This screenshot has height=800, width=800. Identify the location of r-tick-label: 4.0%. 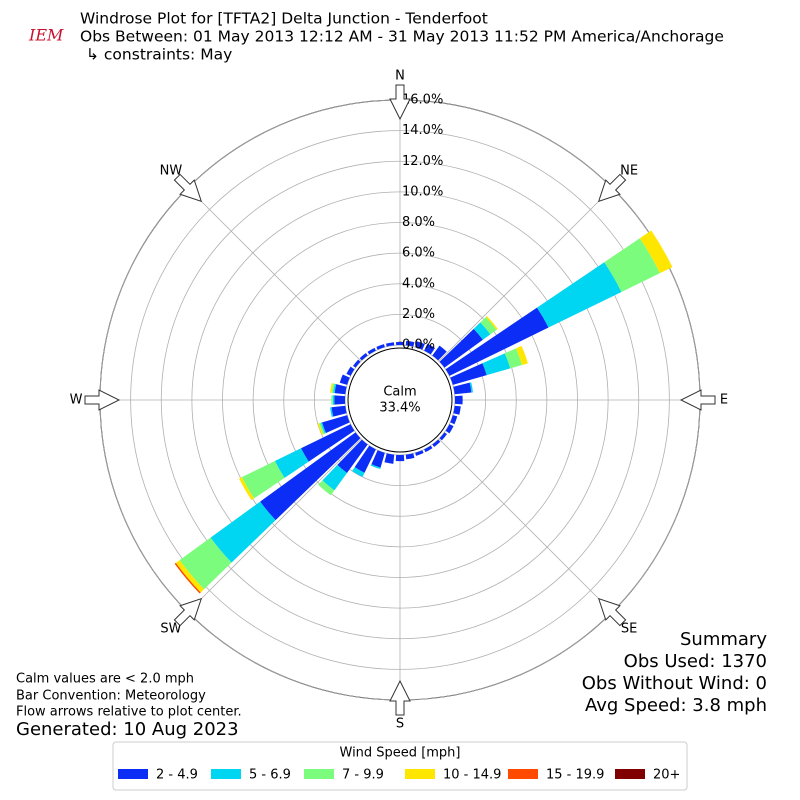
(418, 283).